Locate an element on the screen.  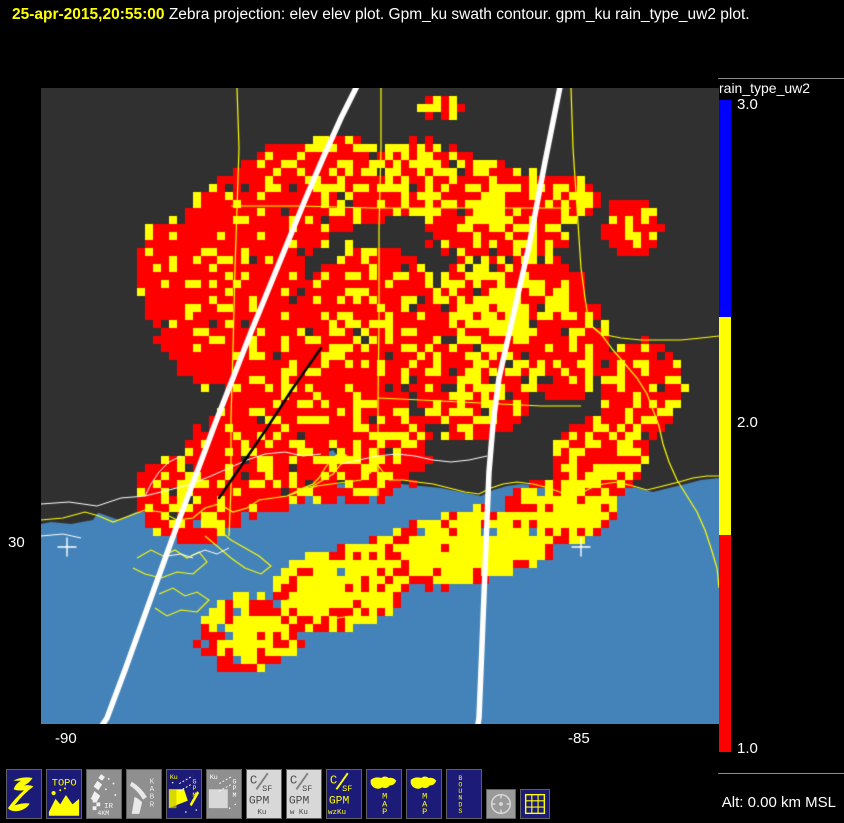
map-icon: M A P is located at coordinates (383, 796).